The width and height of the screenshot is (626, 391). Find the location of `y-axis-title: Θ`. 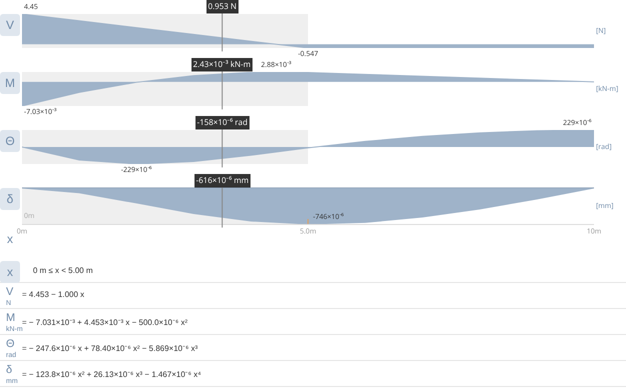

y-axis-title: Θ is located at coordinates (10, 141).